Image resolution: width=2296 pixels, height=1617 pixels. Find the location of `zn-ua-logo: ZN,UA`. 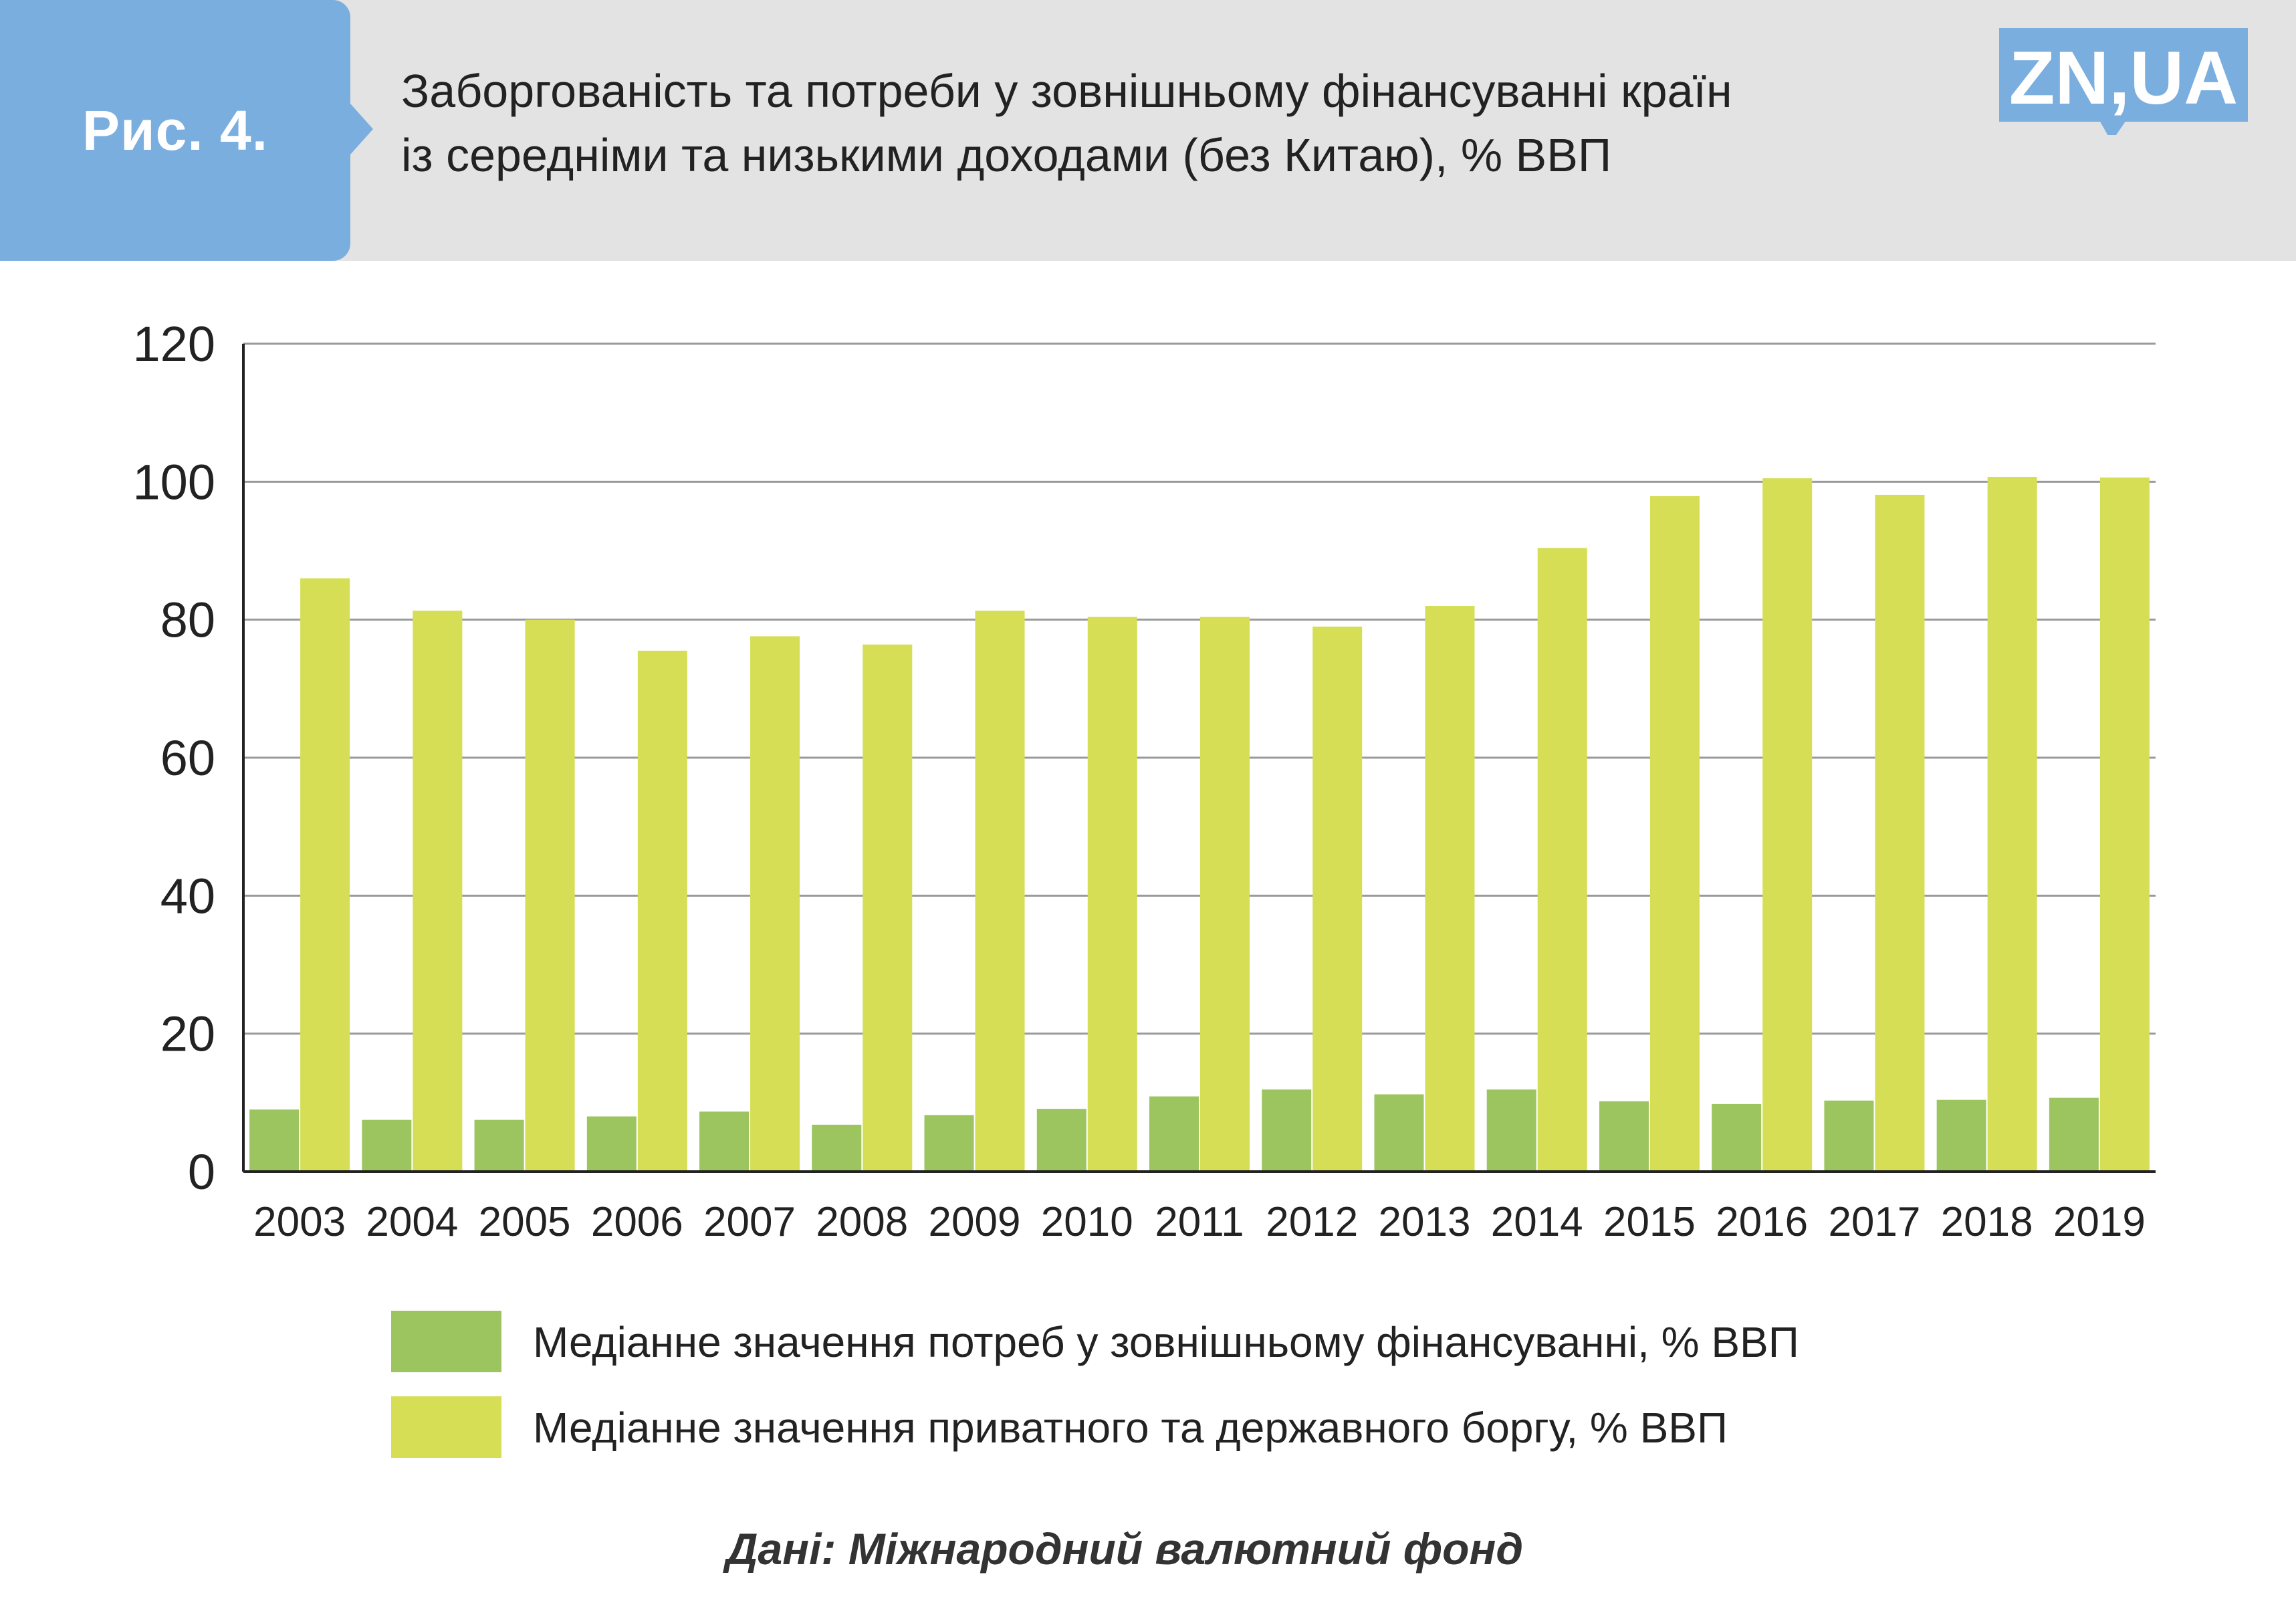

zn-ua-logo: ZN,UA is located at coordinates (2123, 82).